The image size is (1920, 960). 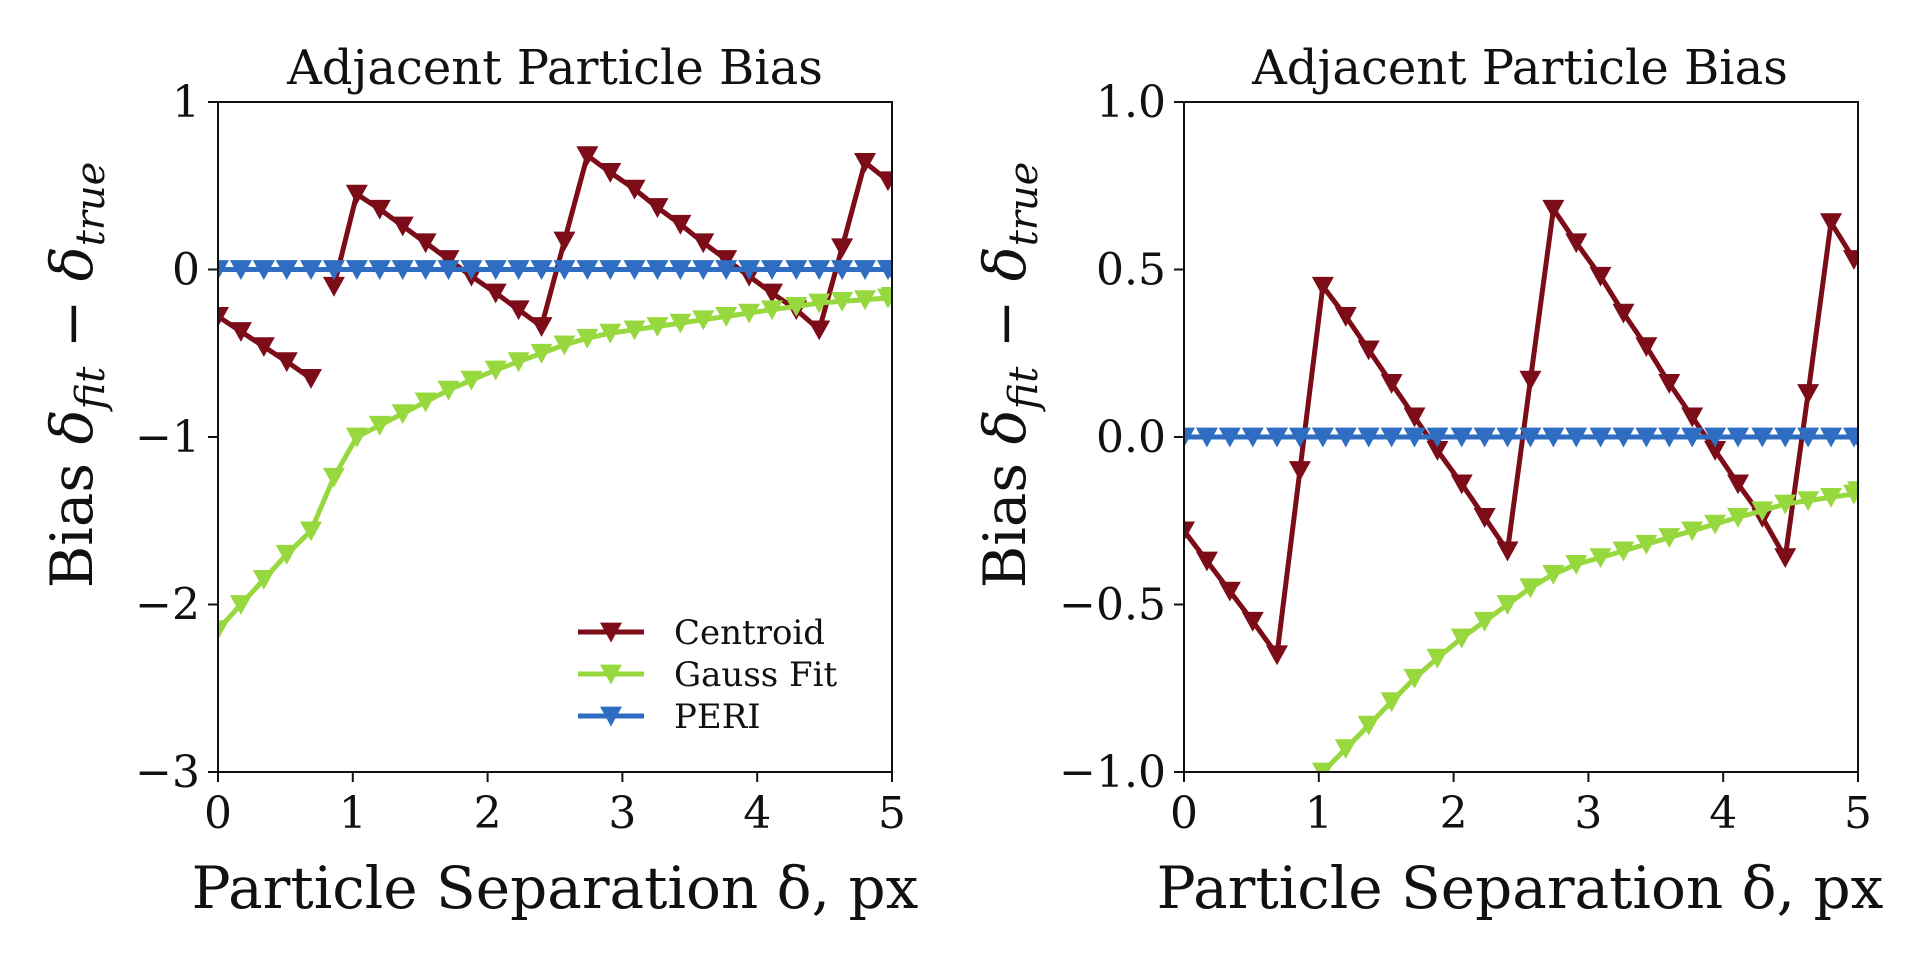 I want to click on left-y-label-prefix: Bias, so click(x=72, y=516).